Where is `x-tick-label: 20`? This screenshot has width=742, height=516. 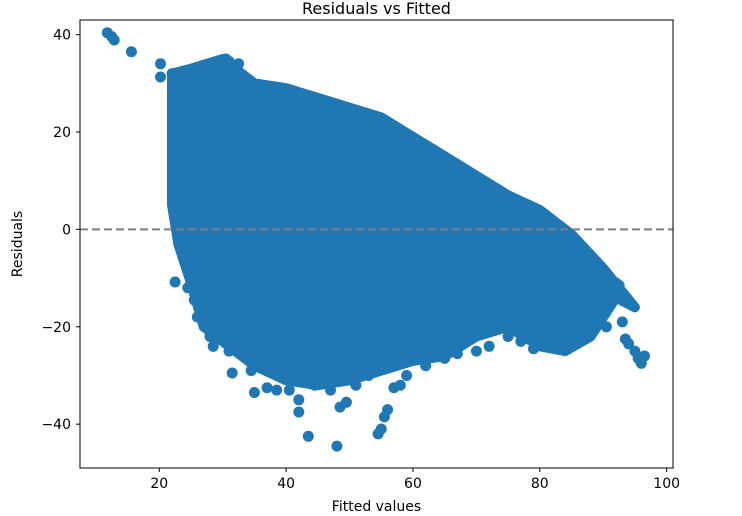 x-tick-label: 20 is located at coordinates (159, 484).